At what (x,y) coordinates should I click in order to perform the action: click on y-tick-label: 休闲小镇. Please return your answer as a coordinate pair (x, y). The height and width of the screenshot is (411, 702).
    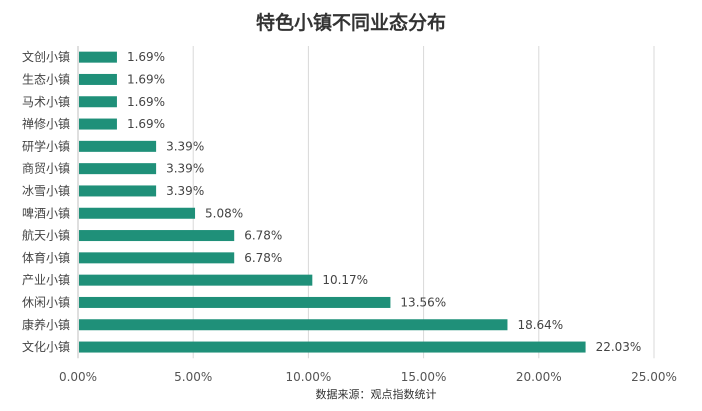
    Looking at the image, I should click on (46, 302).